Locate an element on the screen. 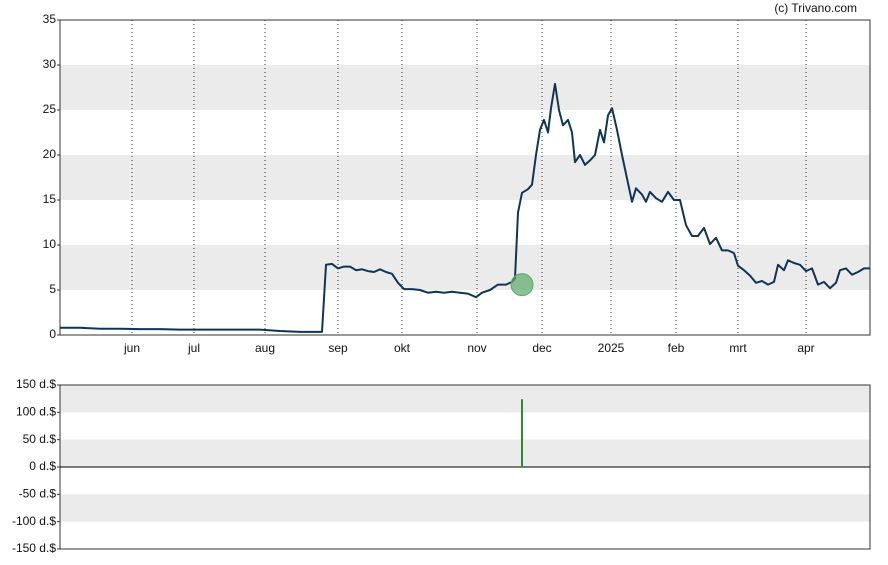 Image resolution: width=888 pixels, height=565 pixels. y-tick-label: 10 is located at coordinates (50, 244).